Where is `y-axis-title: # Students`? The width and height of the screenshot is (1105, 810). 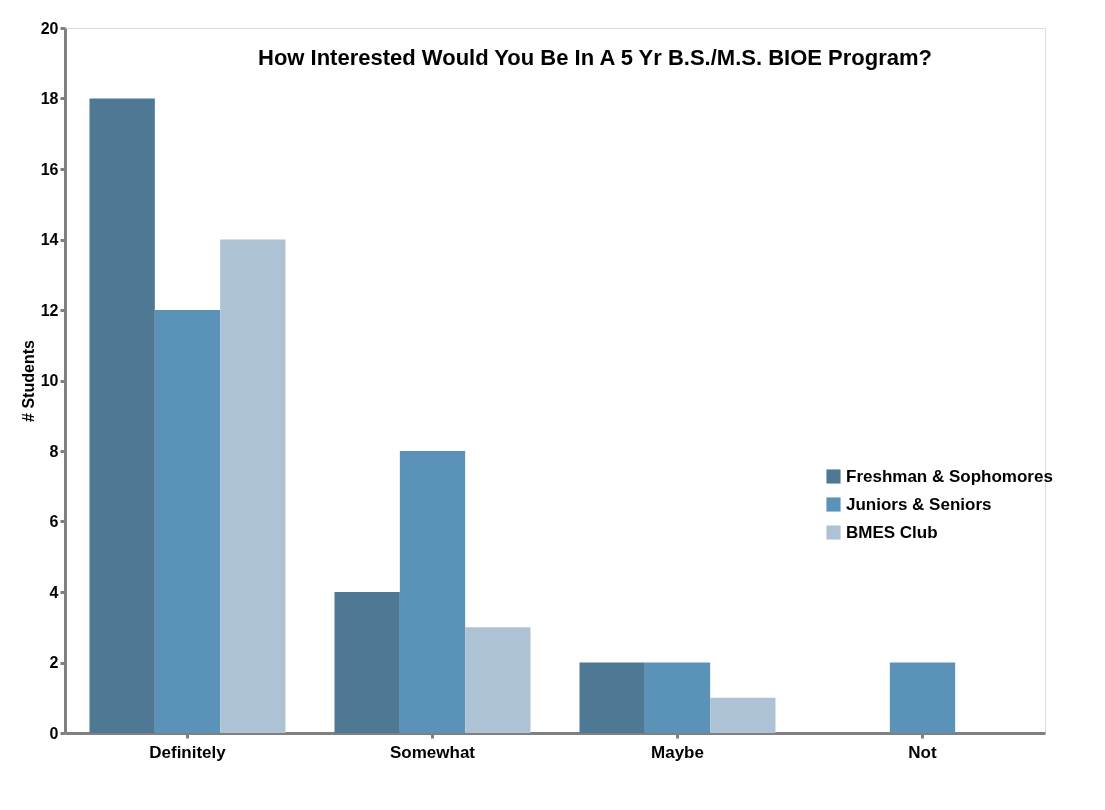
y-axis-title: # Students is located at coordinates (28, 381).